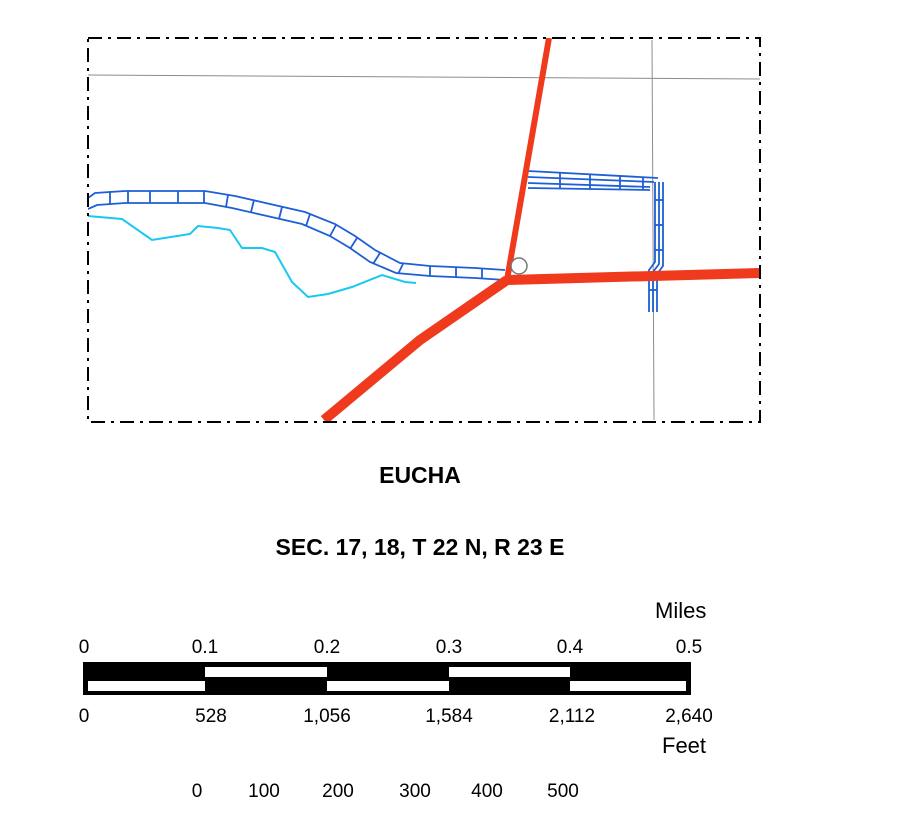 This screenshot has width=898, height=832. I want to click on scale-tick-miles: 0.3, so click(449, 647).